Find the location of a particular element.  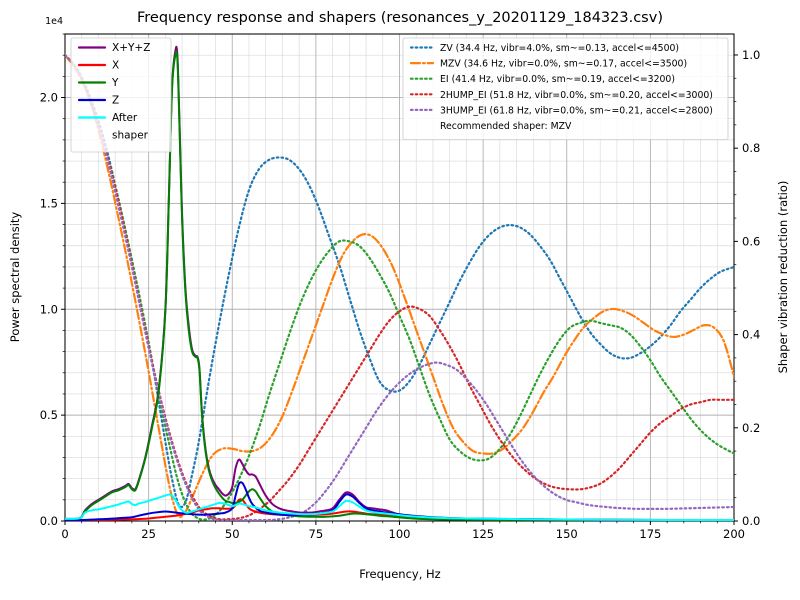

legend-shapers-box is located at coordinates (565, 88).